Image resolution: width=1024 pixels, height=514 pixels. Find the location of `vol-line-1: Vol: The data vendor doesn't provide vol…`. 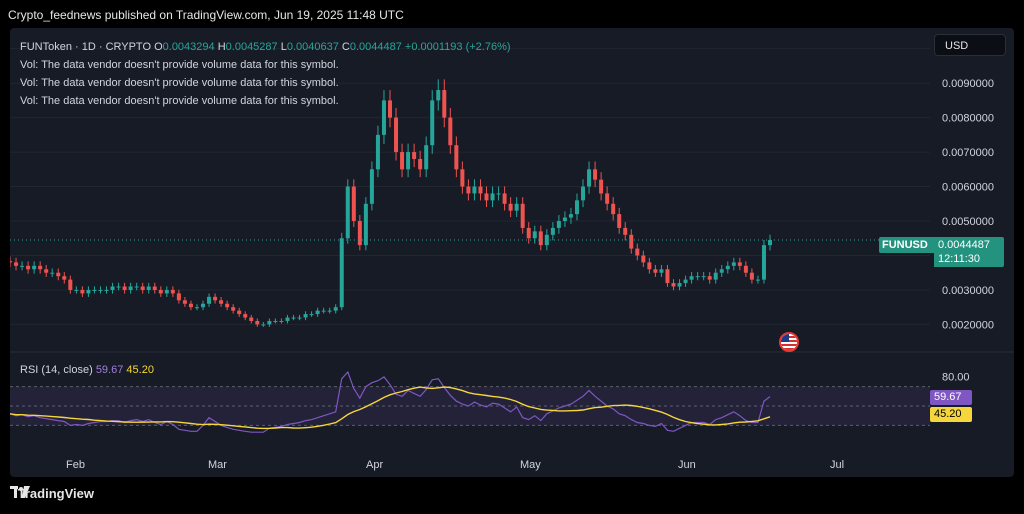

vol-line-1: Vol: The data vendor doesn't provide vol… is located at coordinates (179, 65).